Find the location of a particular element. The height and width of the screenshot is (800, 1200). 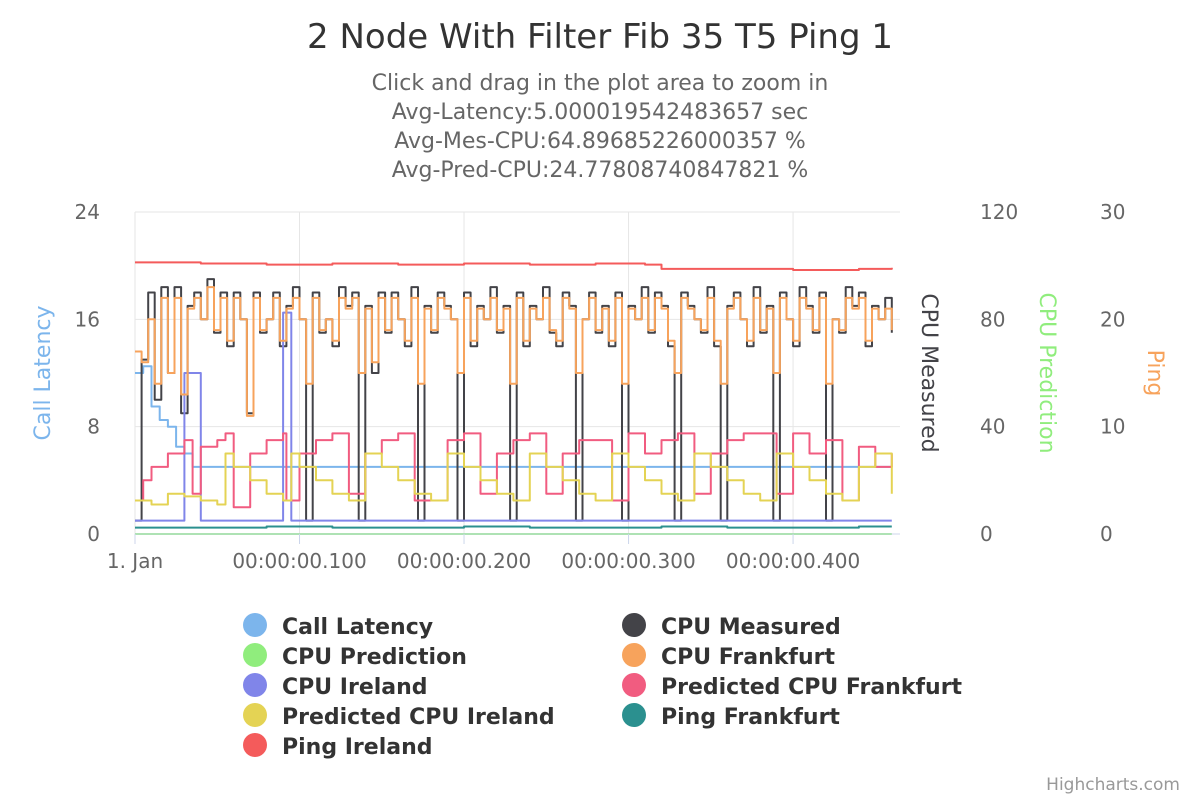

x-axis-tick-label: 00:00:00.100 is located at coordinates (299, 561).